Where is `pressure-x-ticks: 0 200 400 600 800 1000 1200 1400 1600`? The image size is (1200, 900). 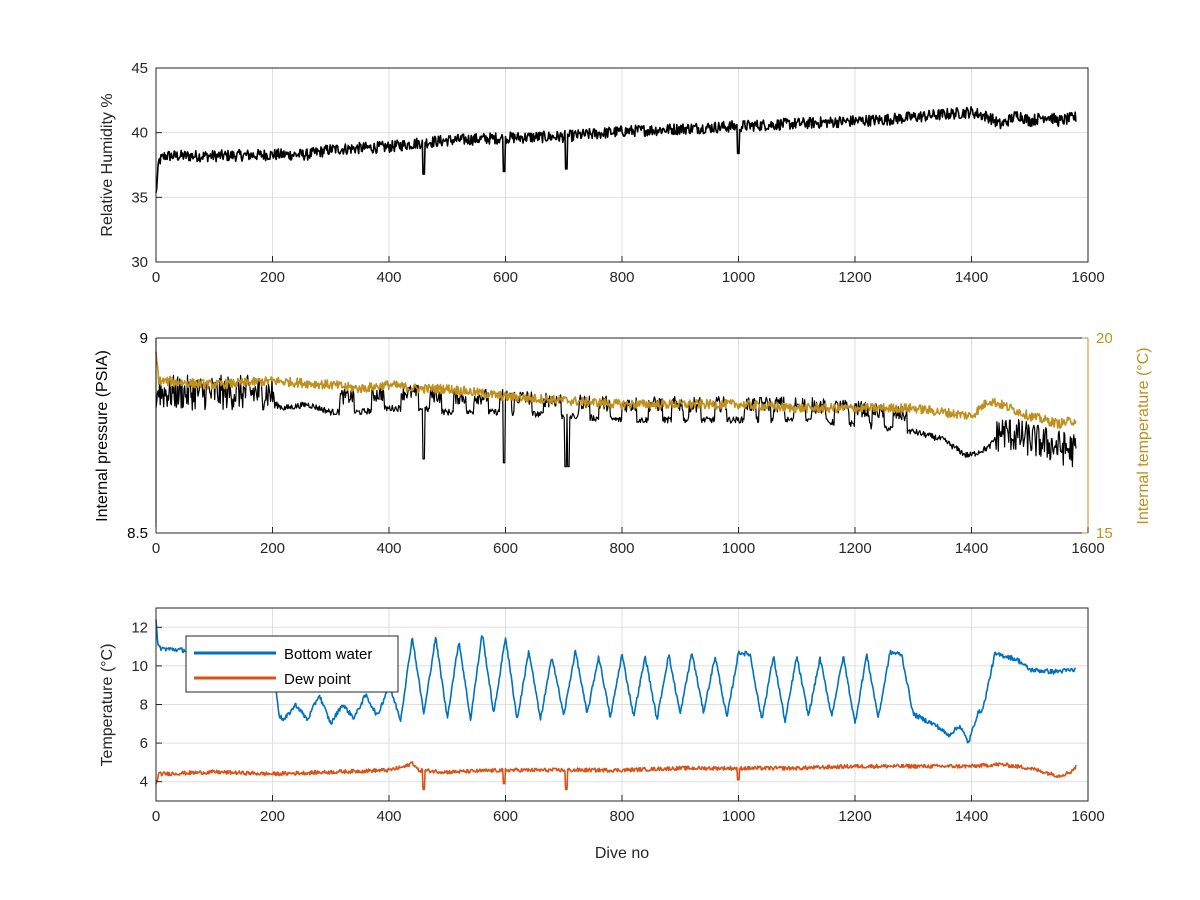 pressure-x-ticks: 0 200 400 600 800 1000 1200 1400 1600 is located at coordinates (628, 542).